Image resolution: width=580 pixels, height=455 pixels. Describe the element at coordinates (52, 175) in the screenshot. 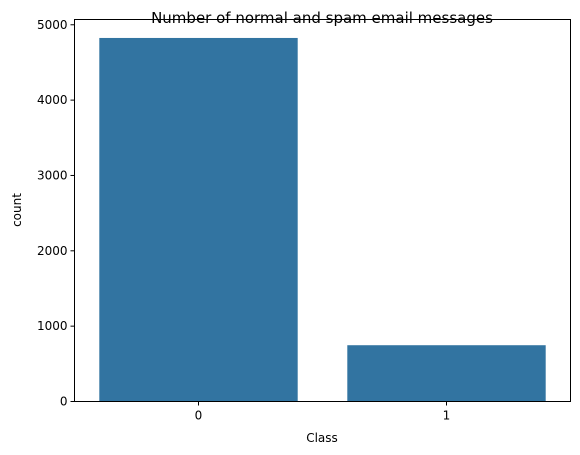

I see `y-tick-label-3000: 3000` at that location.